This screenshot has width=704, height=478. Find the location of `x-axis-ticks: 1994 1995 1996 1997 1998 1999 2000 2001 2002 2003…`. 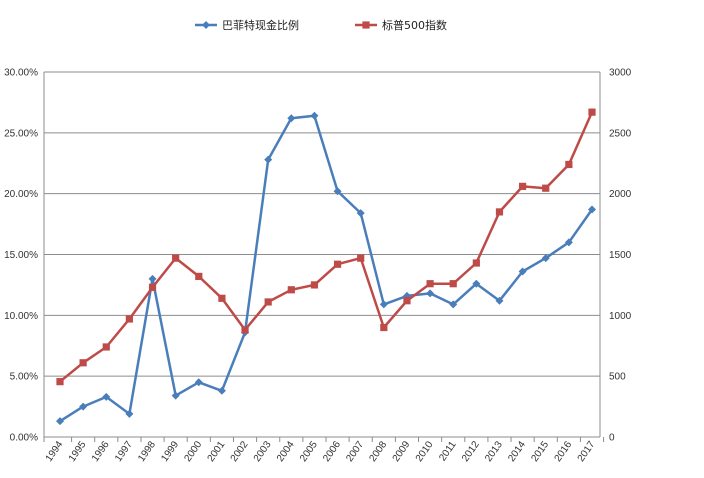

x-axis-ticks: 1994 1995 1996 1997 1998 1999 2000 2001 2002 2003… is located at coordinates (324, 450).